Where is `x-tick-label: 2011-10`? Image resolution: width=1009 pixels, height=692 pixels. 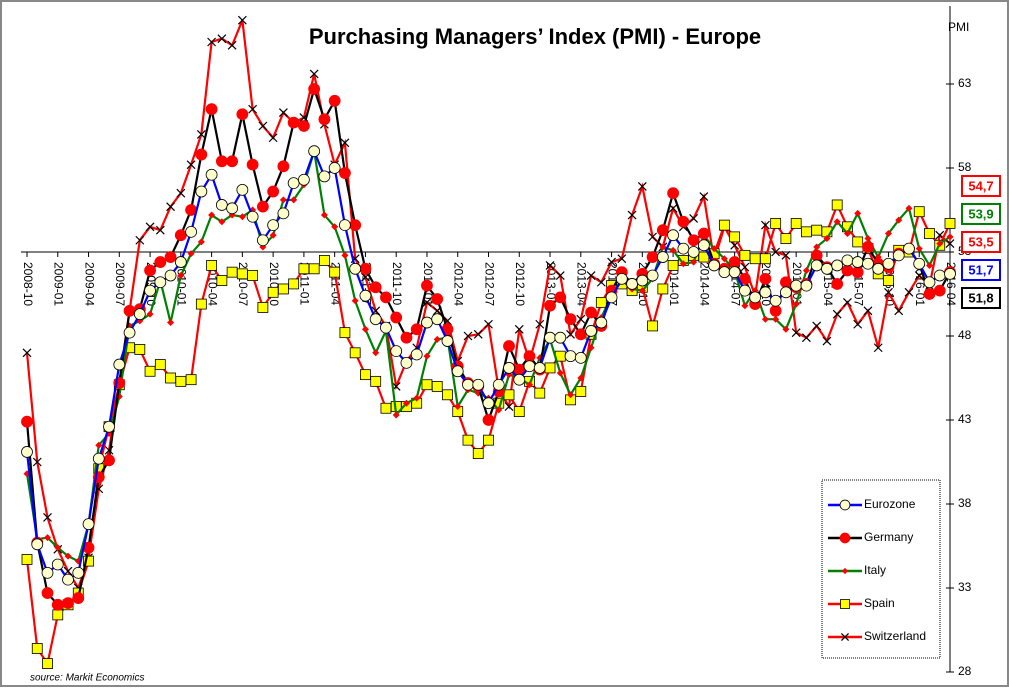 x-tick-label: 2011-10 is located at coordinates (397, 283).